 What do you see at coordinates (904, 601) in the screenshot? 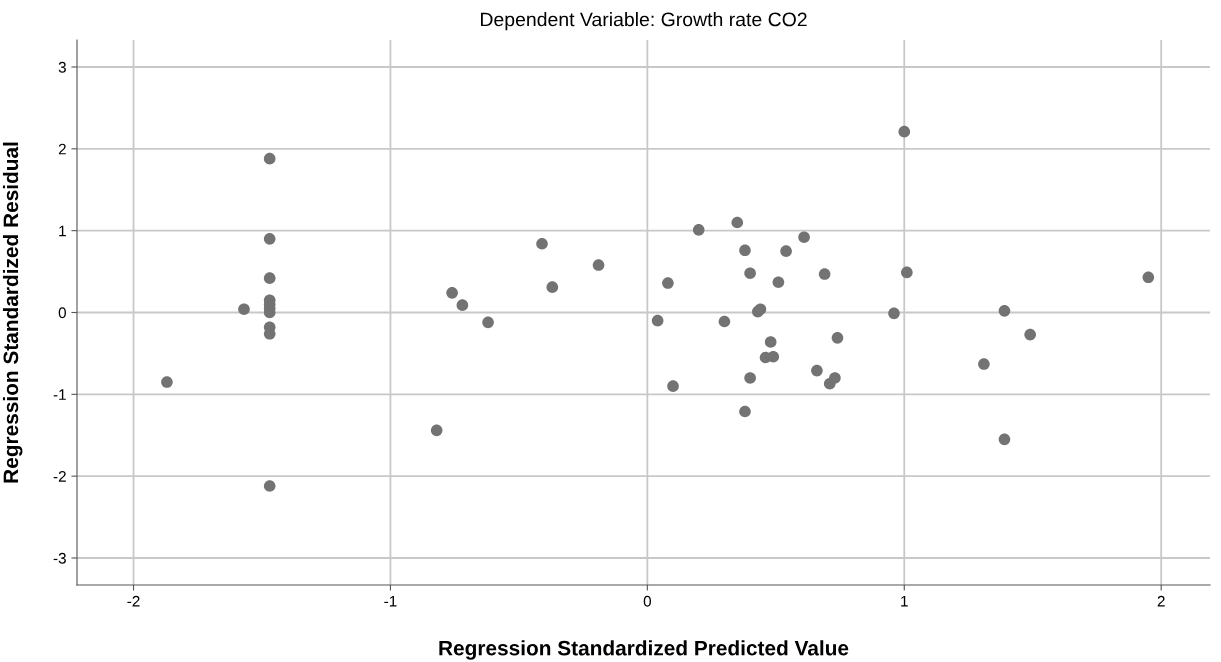
I see `x-tick-label: 1` at bounding box center [904, 601].